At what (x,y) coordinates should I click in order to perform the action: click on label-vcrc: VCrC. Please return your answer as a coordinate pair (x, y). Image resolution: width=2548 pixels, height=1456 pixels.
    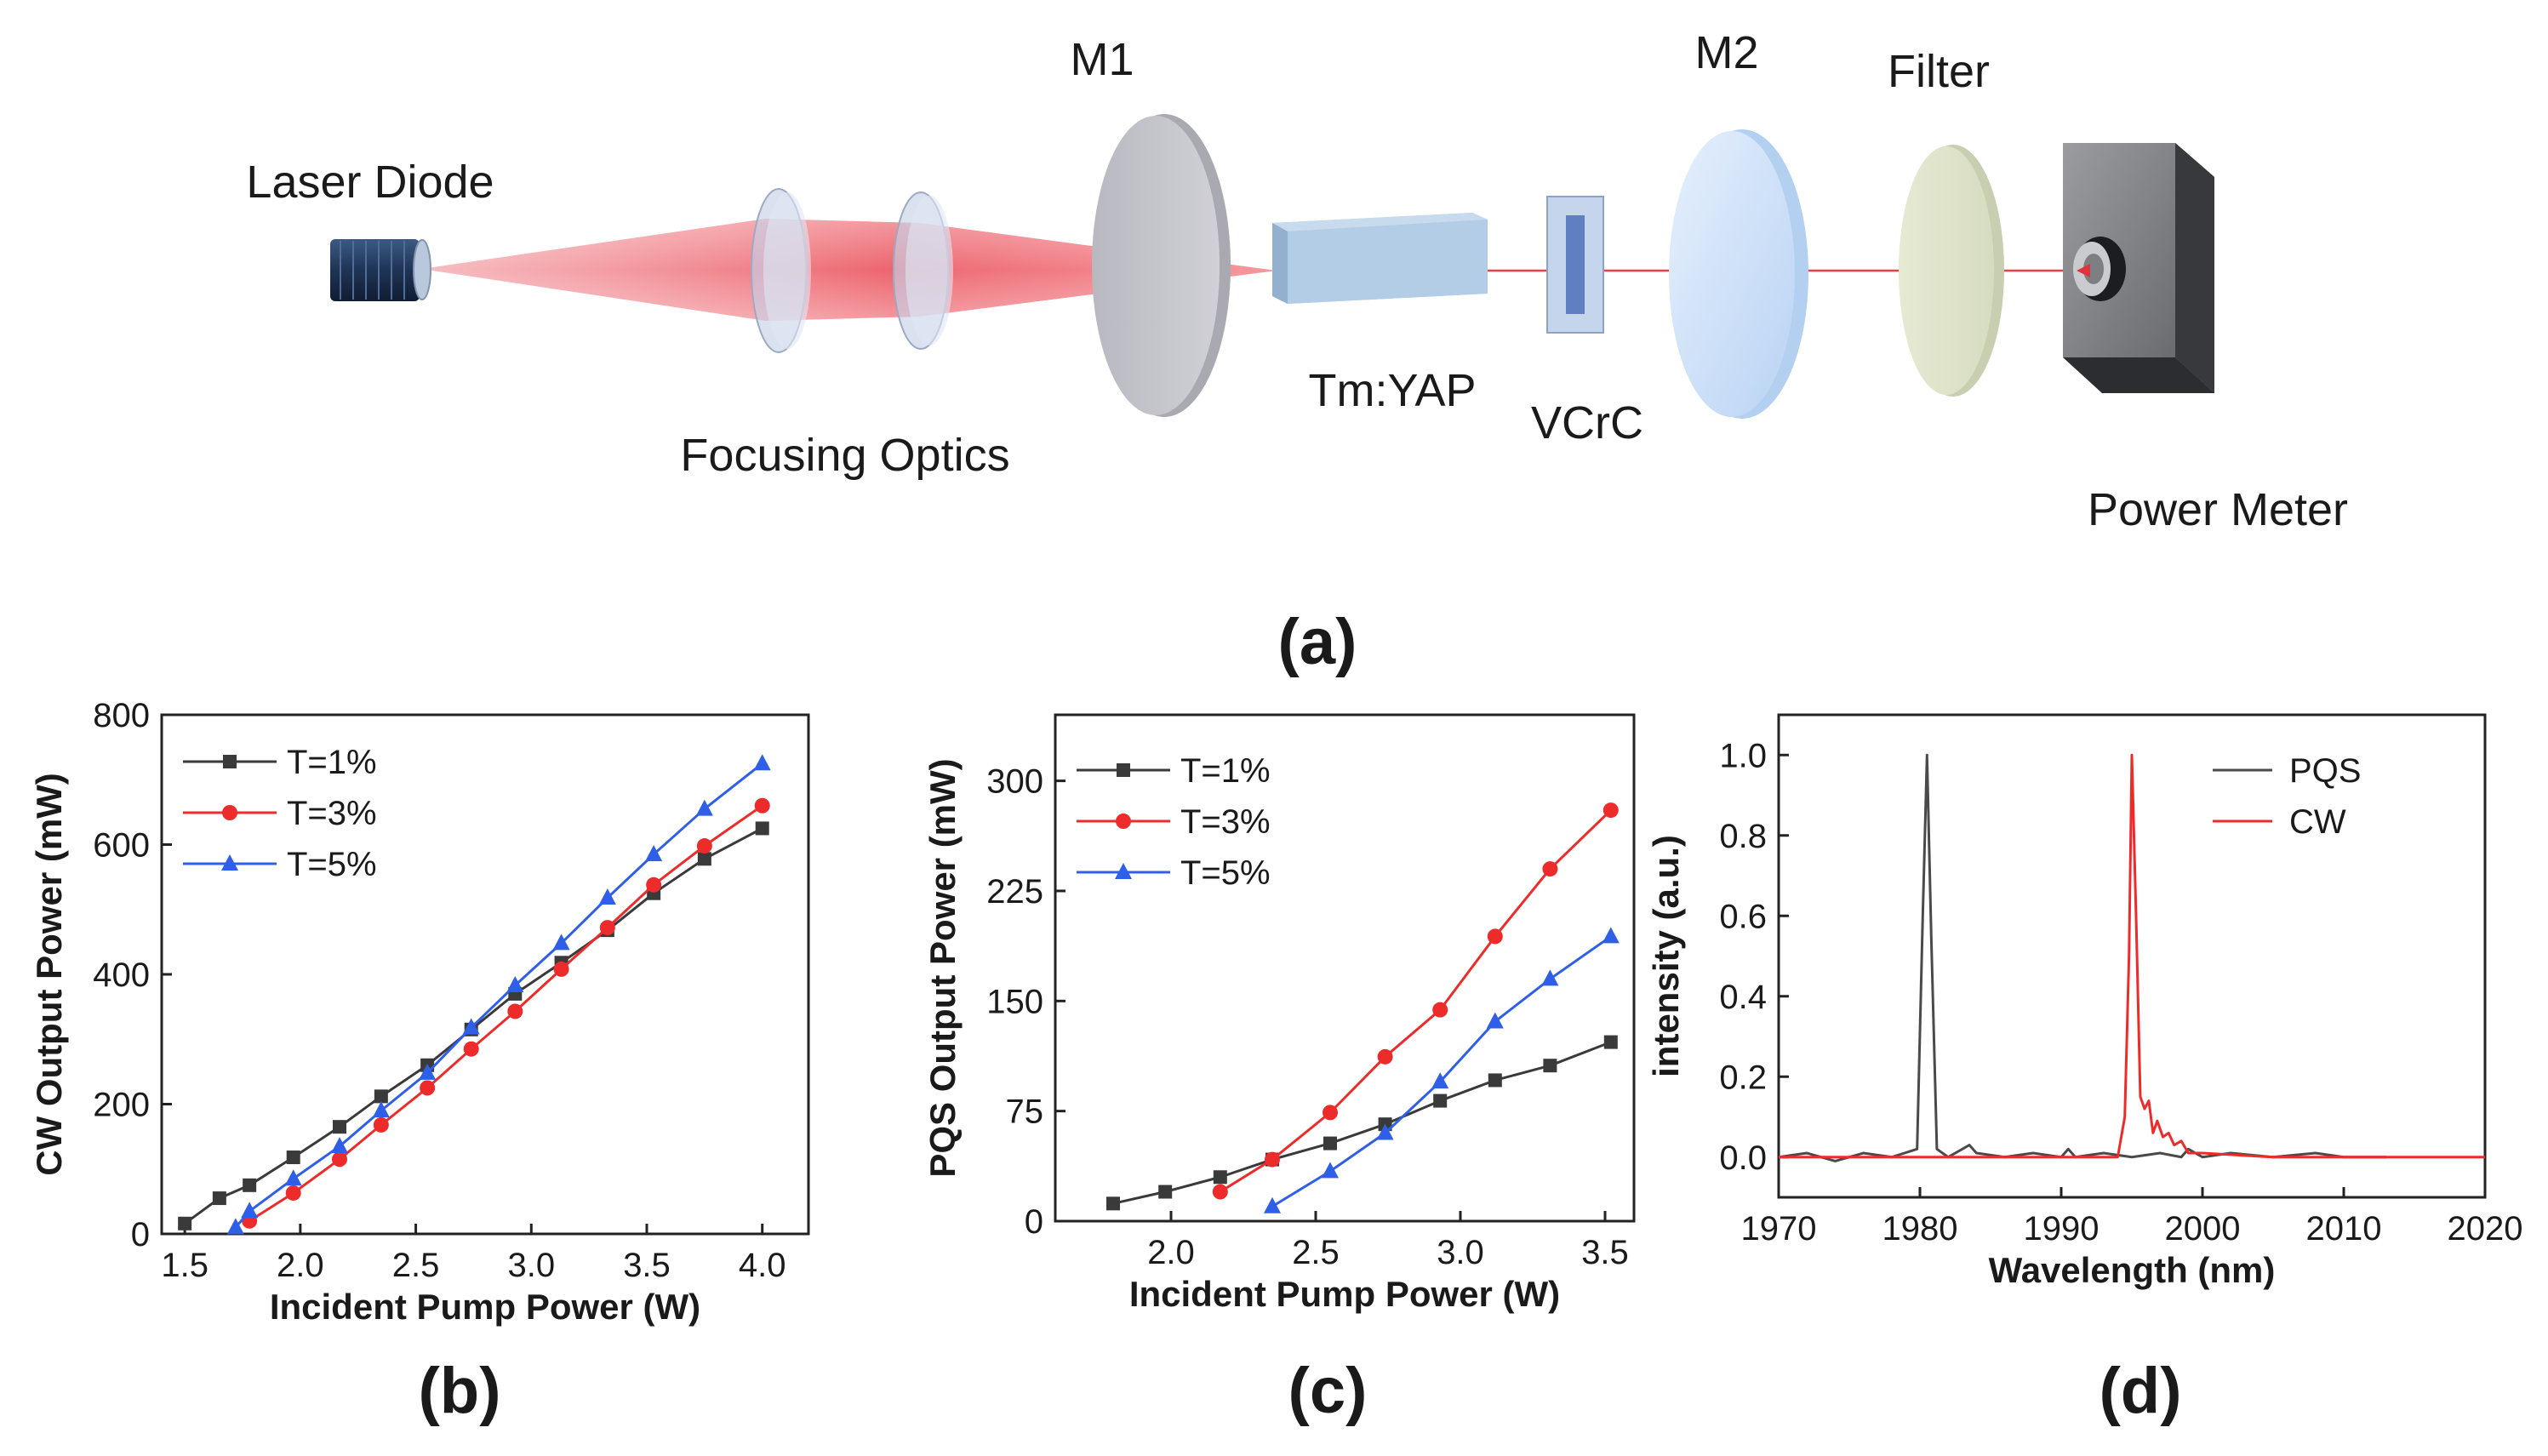
    Looking at the image, I should click on (1587, 422).